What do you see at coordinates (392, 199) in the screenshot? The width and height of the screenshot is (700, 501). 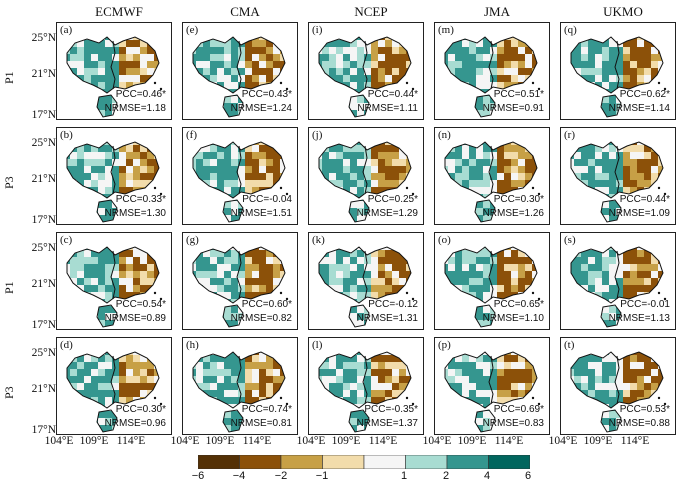 I see `pcc-value: PCC=0.25*` at bounding box center [392, 199].